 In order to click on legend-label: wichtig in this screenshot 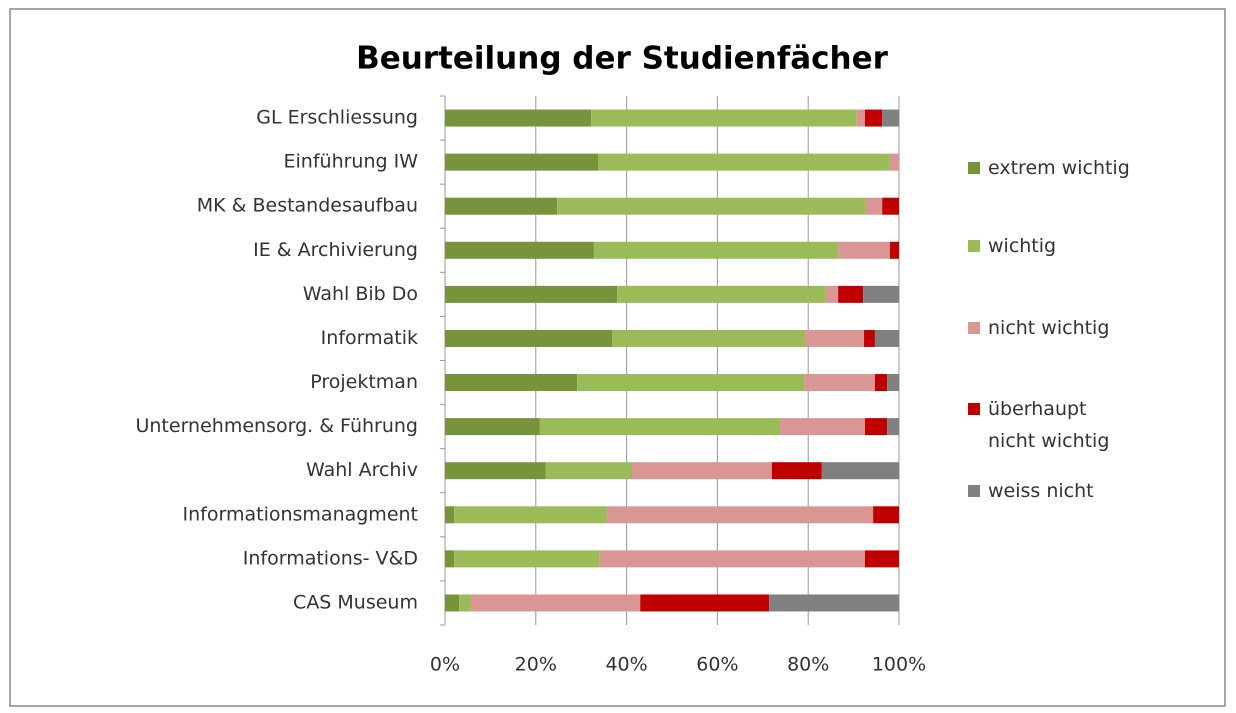, I will do `click(1022, 246)`.